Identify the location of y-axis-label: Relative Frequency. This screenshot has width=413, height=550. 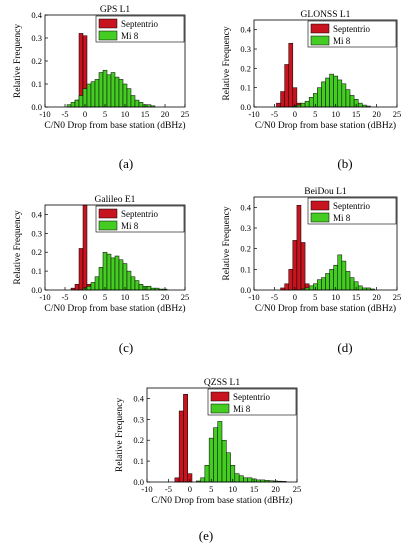
(120, 435).